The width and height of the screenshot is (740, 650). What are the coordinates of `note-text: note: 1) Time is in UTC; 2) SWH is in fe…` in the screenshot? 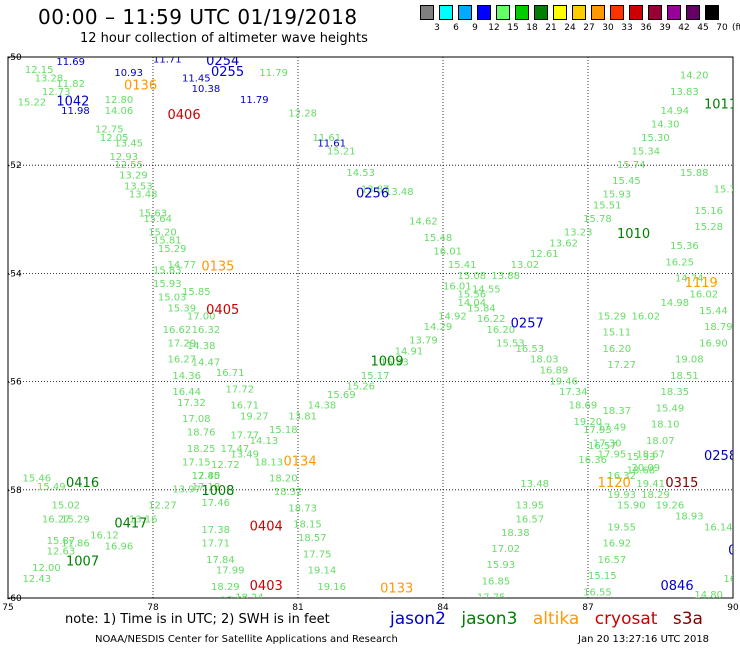 It's located at (197, 619).